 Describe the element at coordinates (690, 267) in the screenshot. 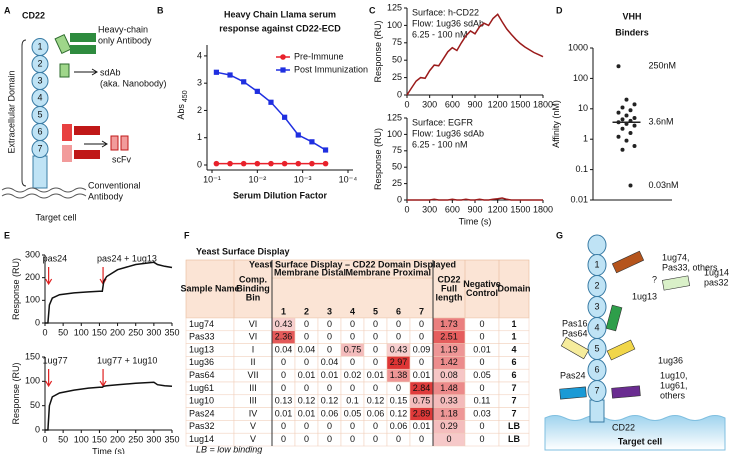

I see `binder-label: Pas33, others` at that location.